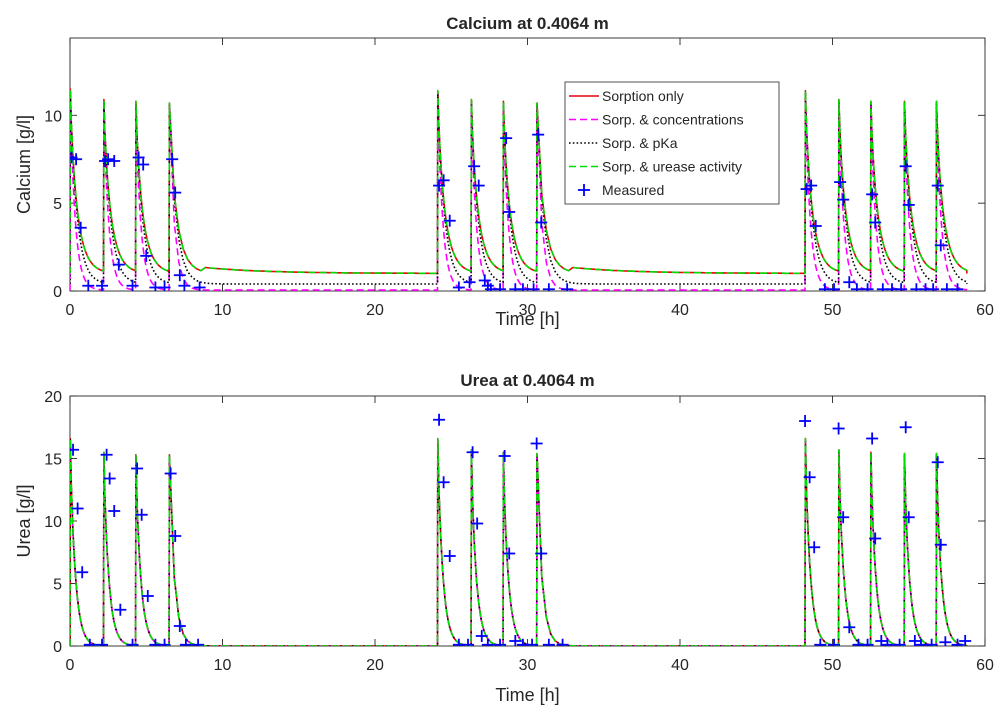  Describe the element at coordinates (527, 23) in the screenshot. I see `chart-title: Calcium at 0.4064 m` at that location.